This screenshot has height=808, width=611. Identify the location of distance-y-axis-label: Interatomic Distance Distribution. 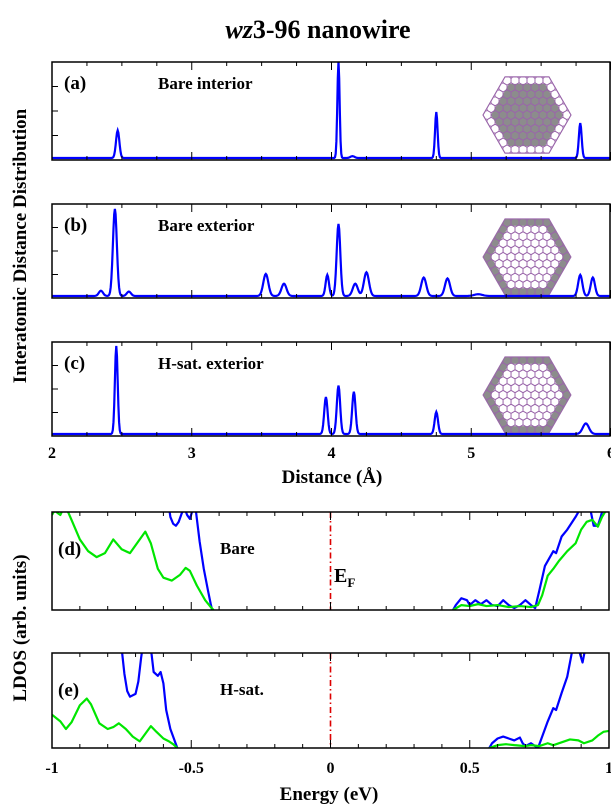
(20, 245).